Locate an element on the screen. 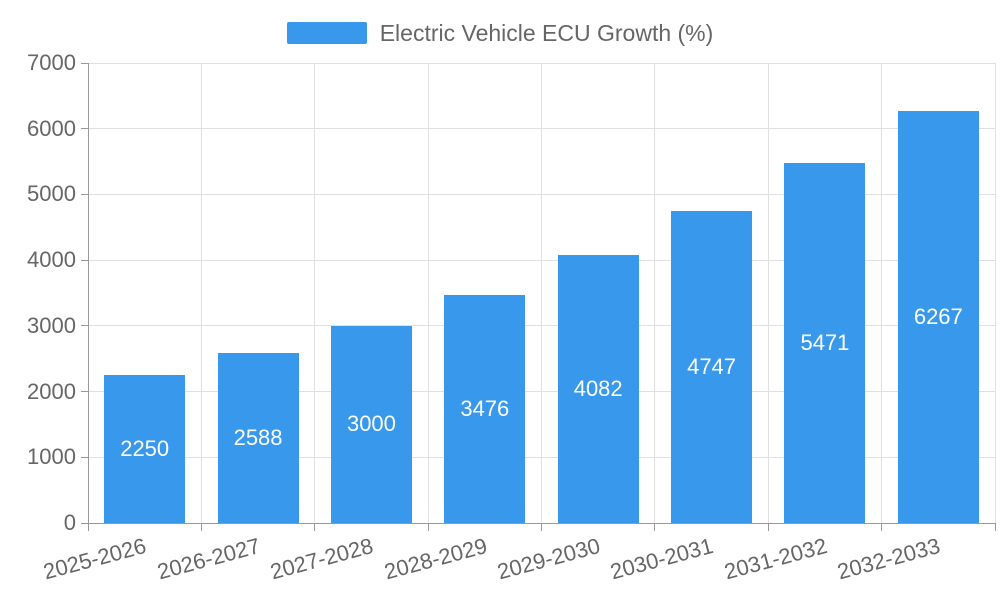 The height and width of the screenshot is (600, 1000). y-axis-tick-label: 0 is located at coordinates (69, 522).